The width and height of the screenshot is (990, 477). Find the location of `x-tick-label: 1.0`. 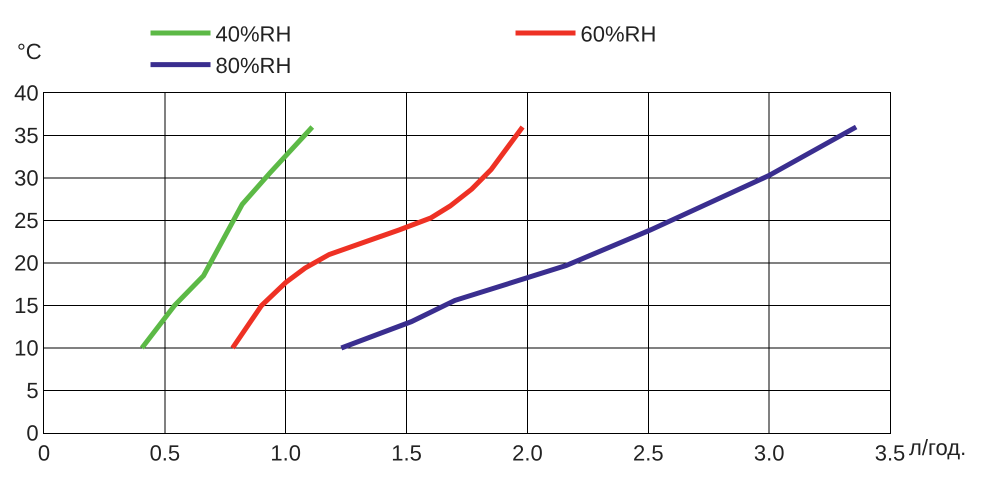

x-tick-label: 1.0 is located at coordinates (286, 453).